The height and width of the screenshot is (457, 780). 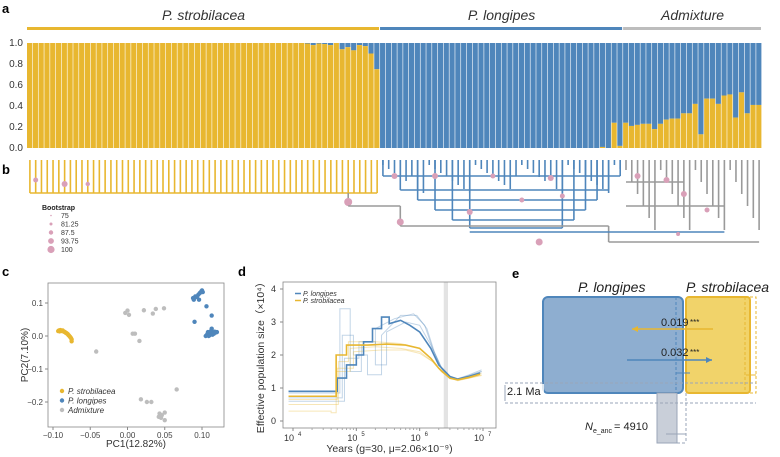 What do you see at coordinates (692, 15) in the screenshot?
I see `group-label: Admixture` at bounding box center [692, 15].